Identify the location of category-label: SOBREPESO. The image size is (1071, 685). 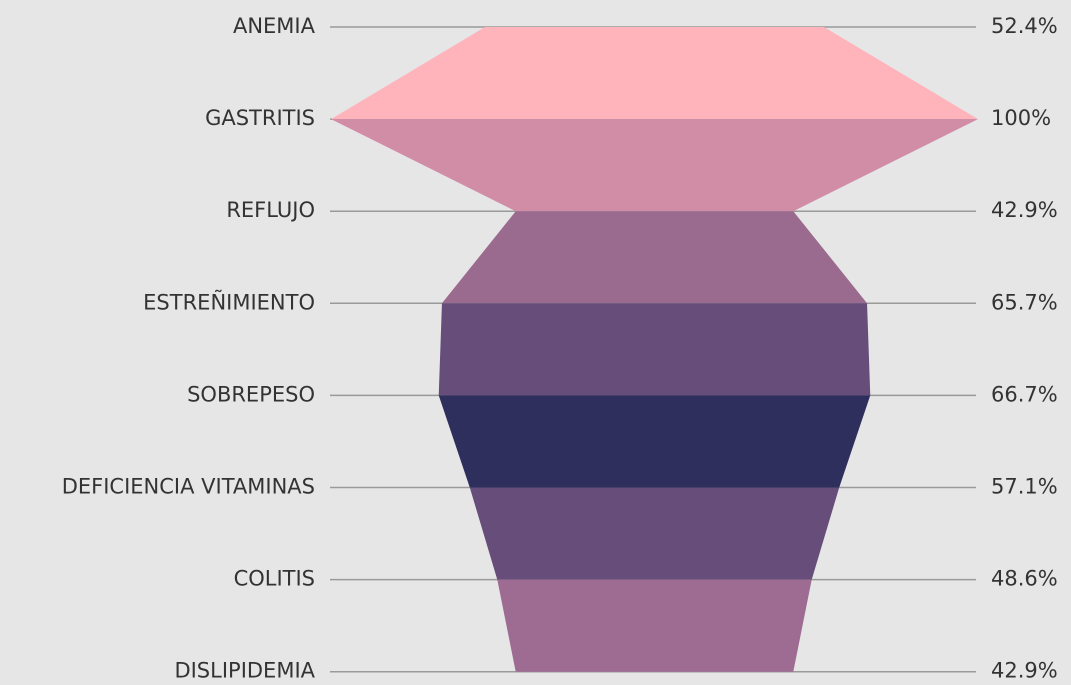
(251, 394).